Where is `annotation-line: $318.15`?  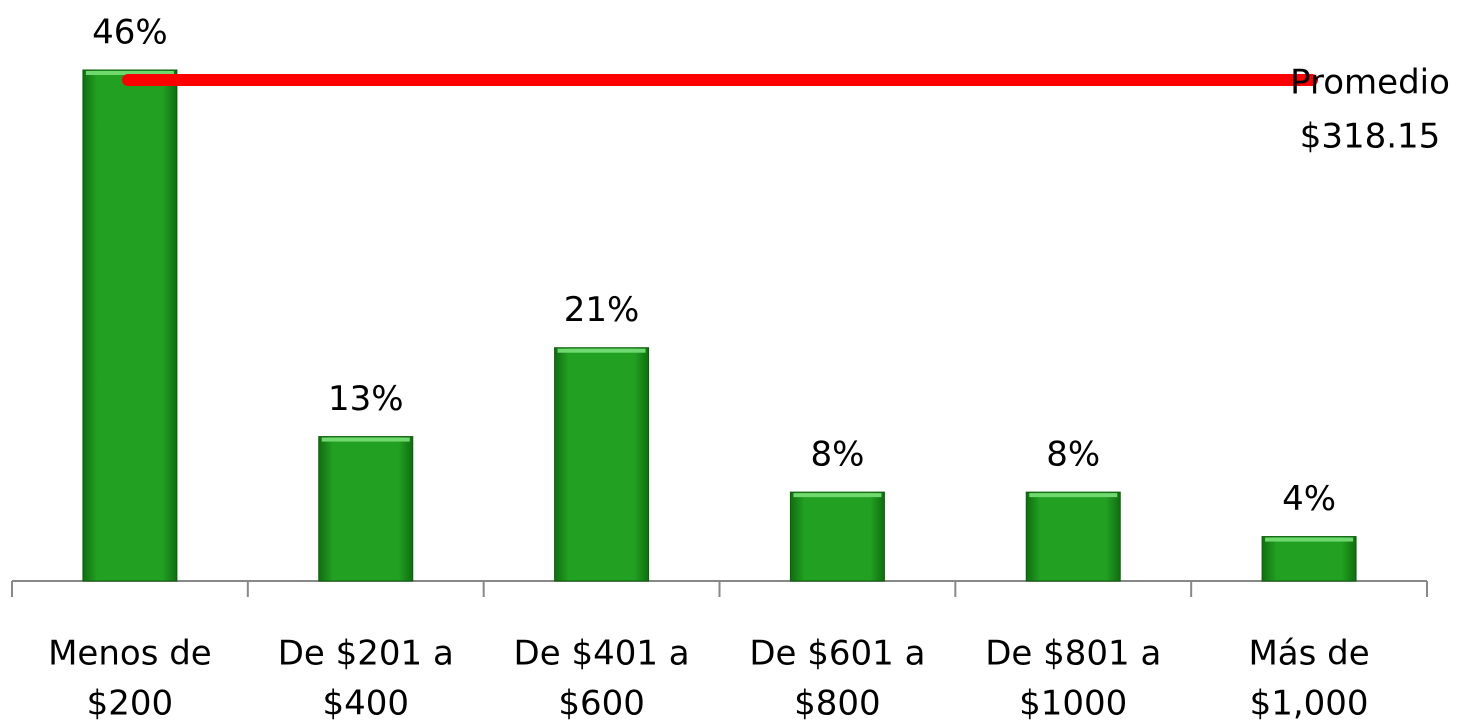 annotation-line: $318.15 is located at coordinates (1370, 137).